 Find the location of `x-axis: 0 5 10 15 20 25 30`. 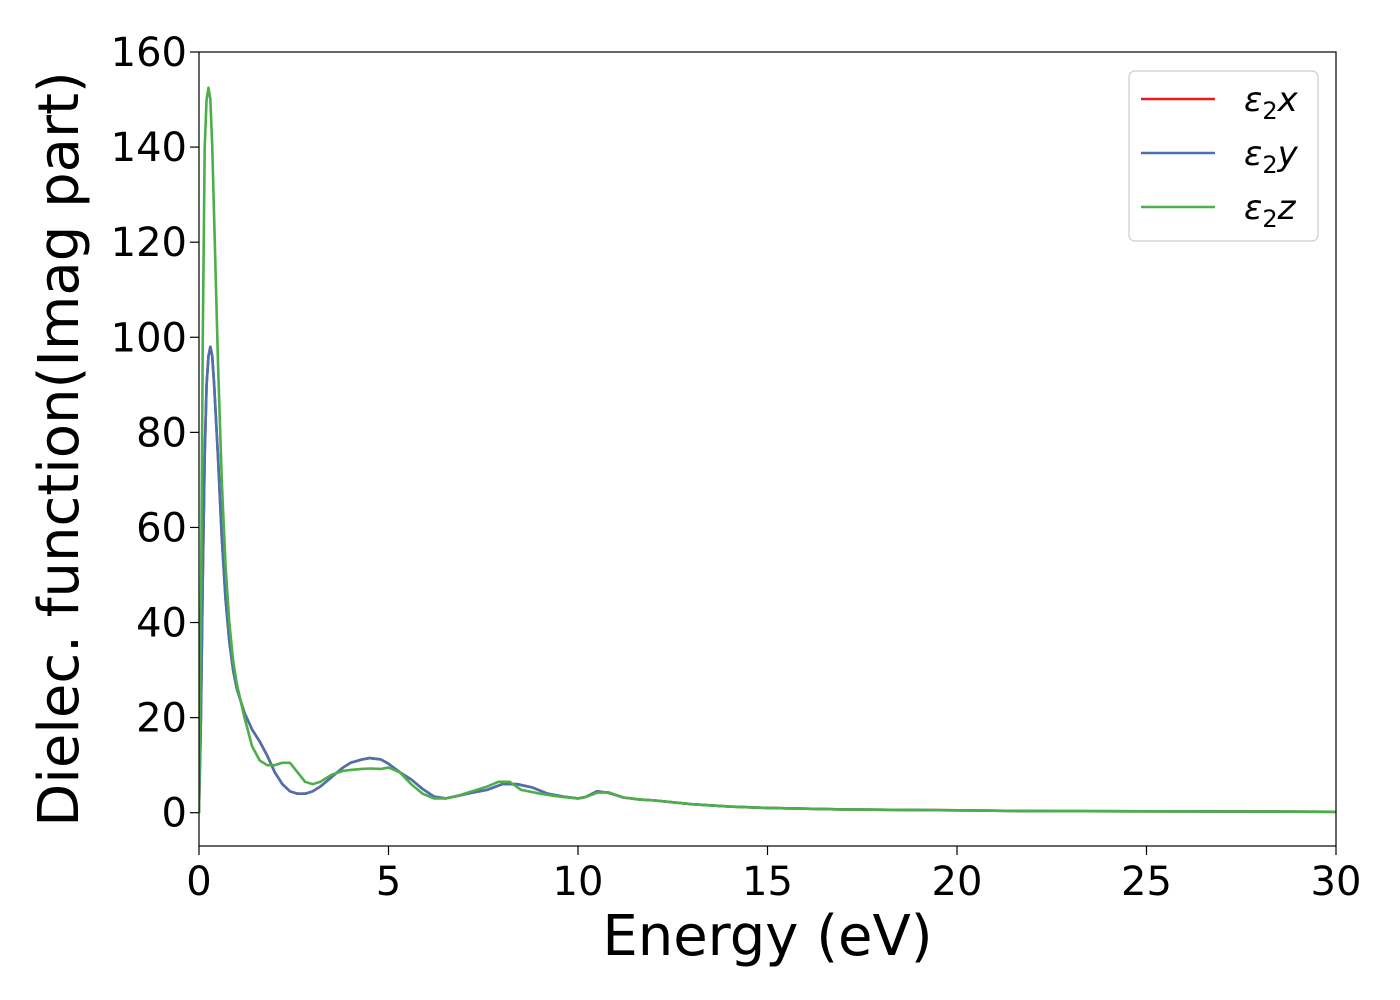

x-axis: 0 5 10 15 20 25 30 is located at coordinates (773, 875).